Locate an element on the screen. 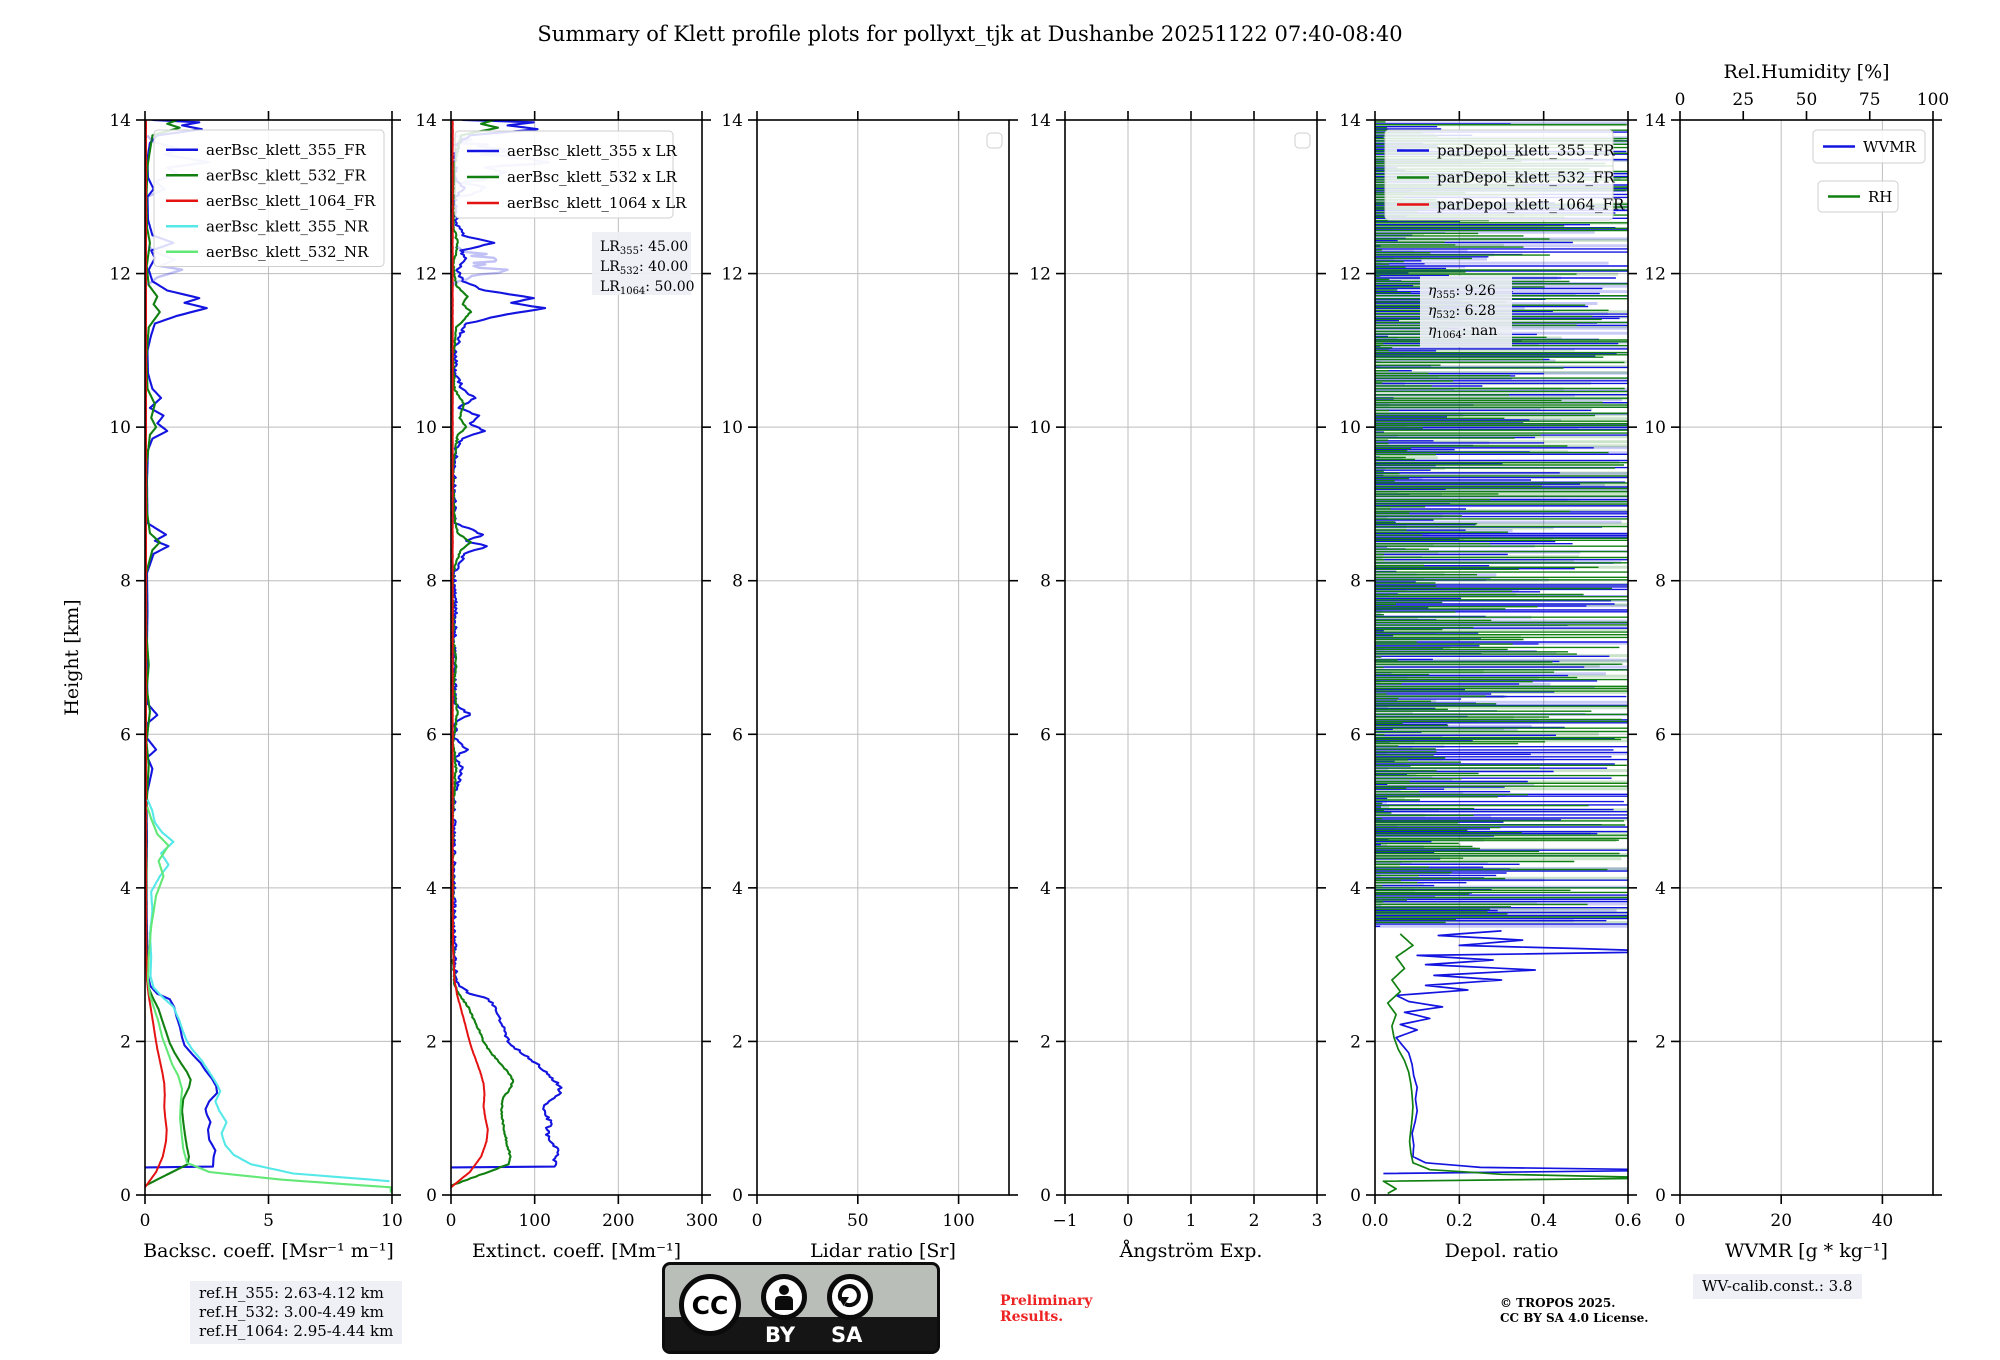 The height and width of the screenshot is (1360, 2000). annotation-chart1-bg is located at coordinates (641, 263).